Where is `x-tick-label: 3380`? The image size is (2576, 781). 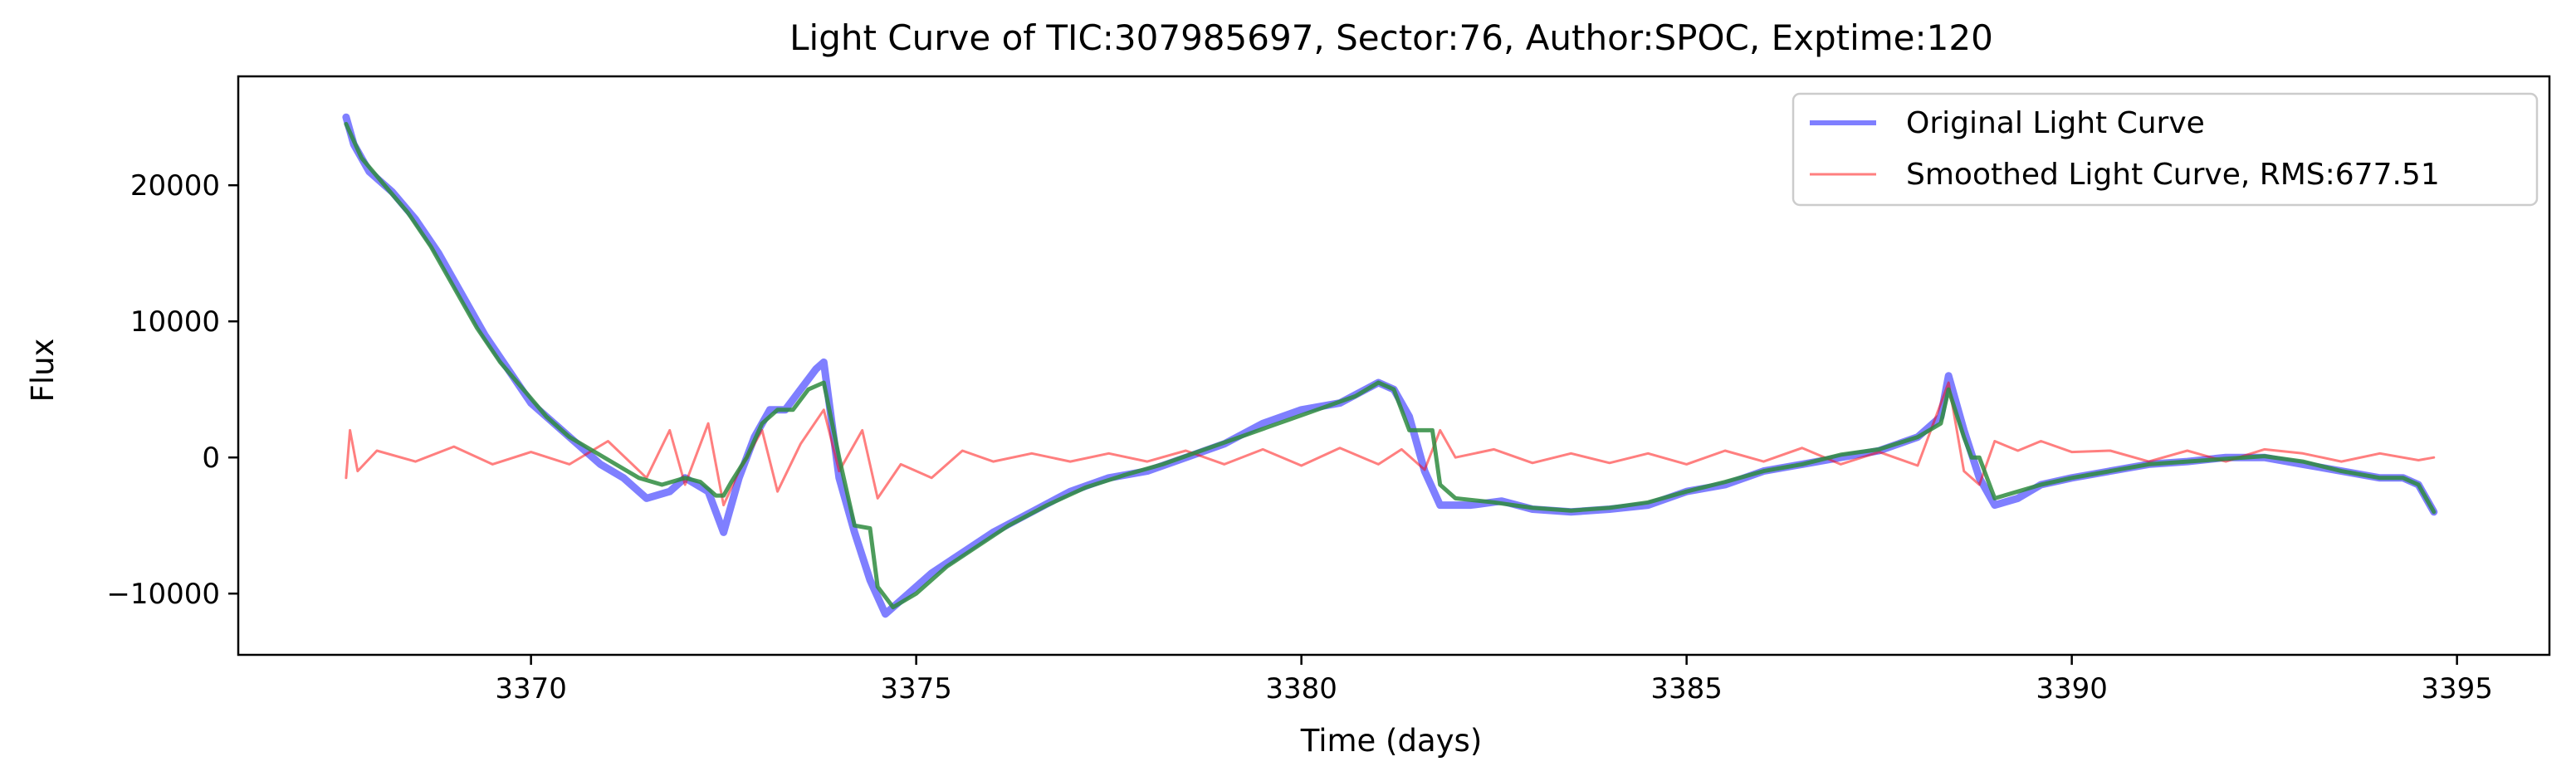
x-tick-label: 3380 is located at coordinates (1301, 688).